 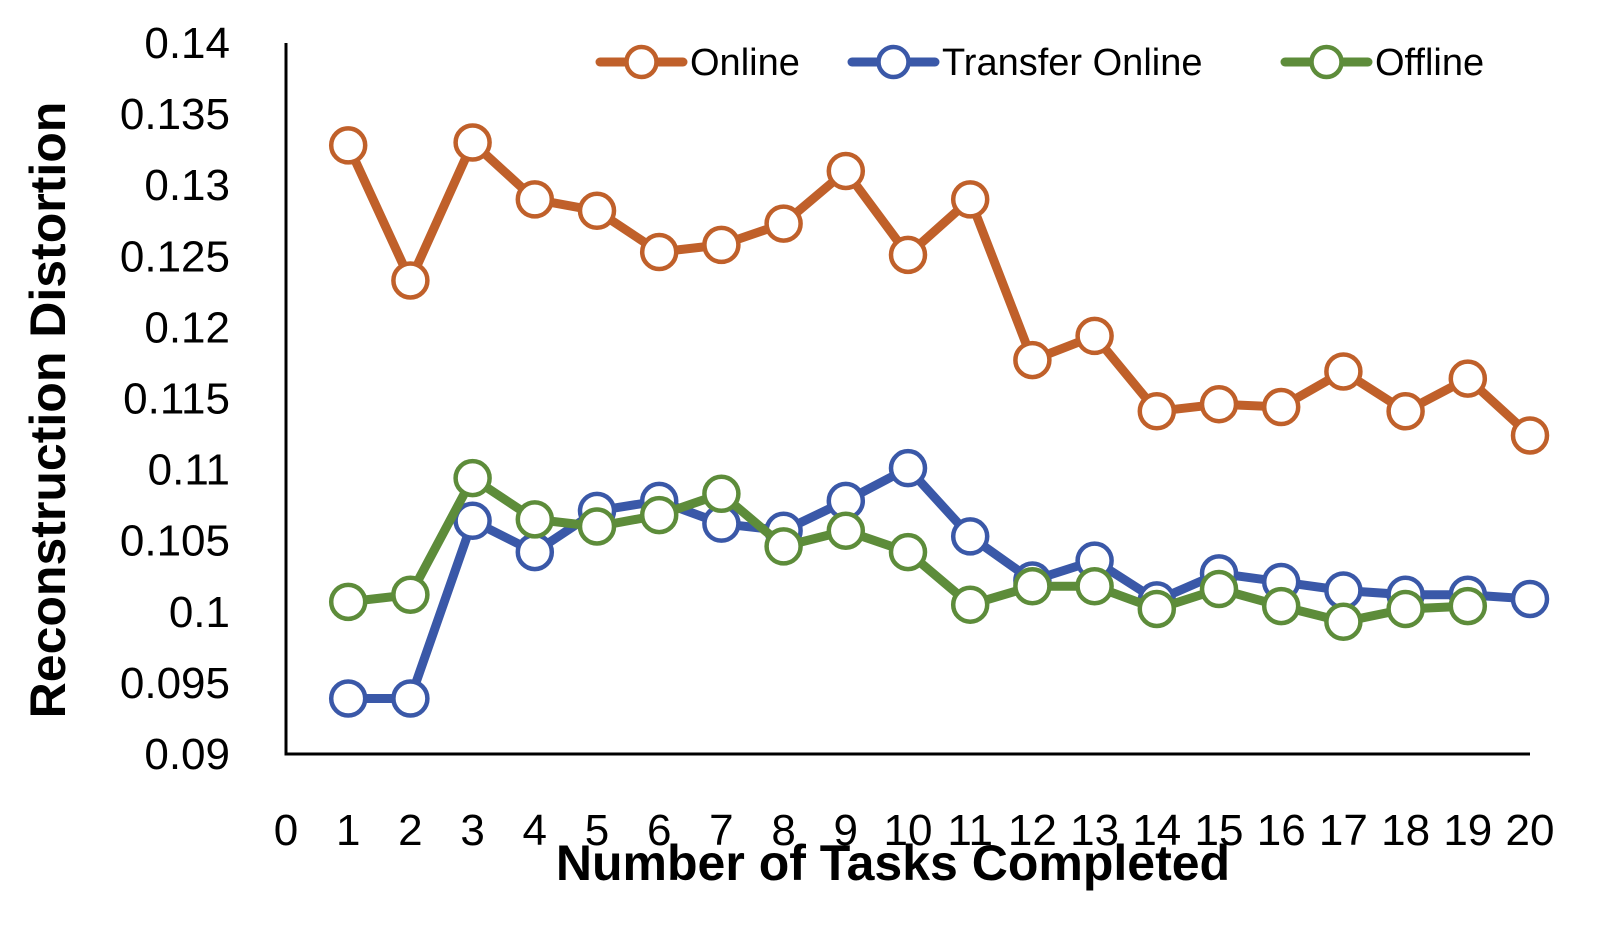 I want to click on x-tick-label: 13, so click(x=1094, y=830).